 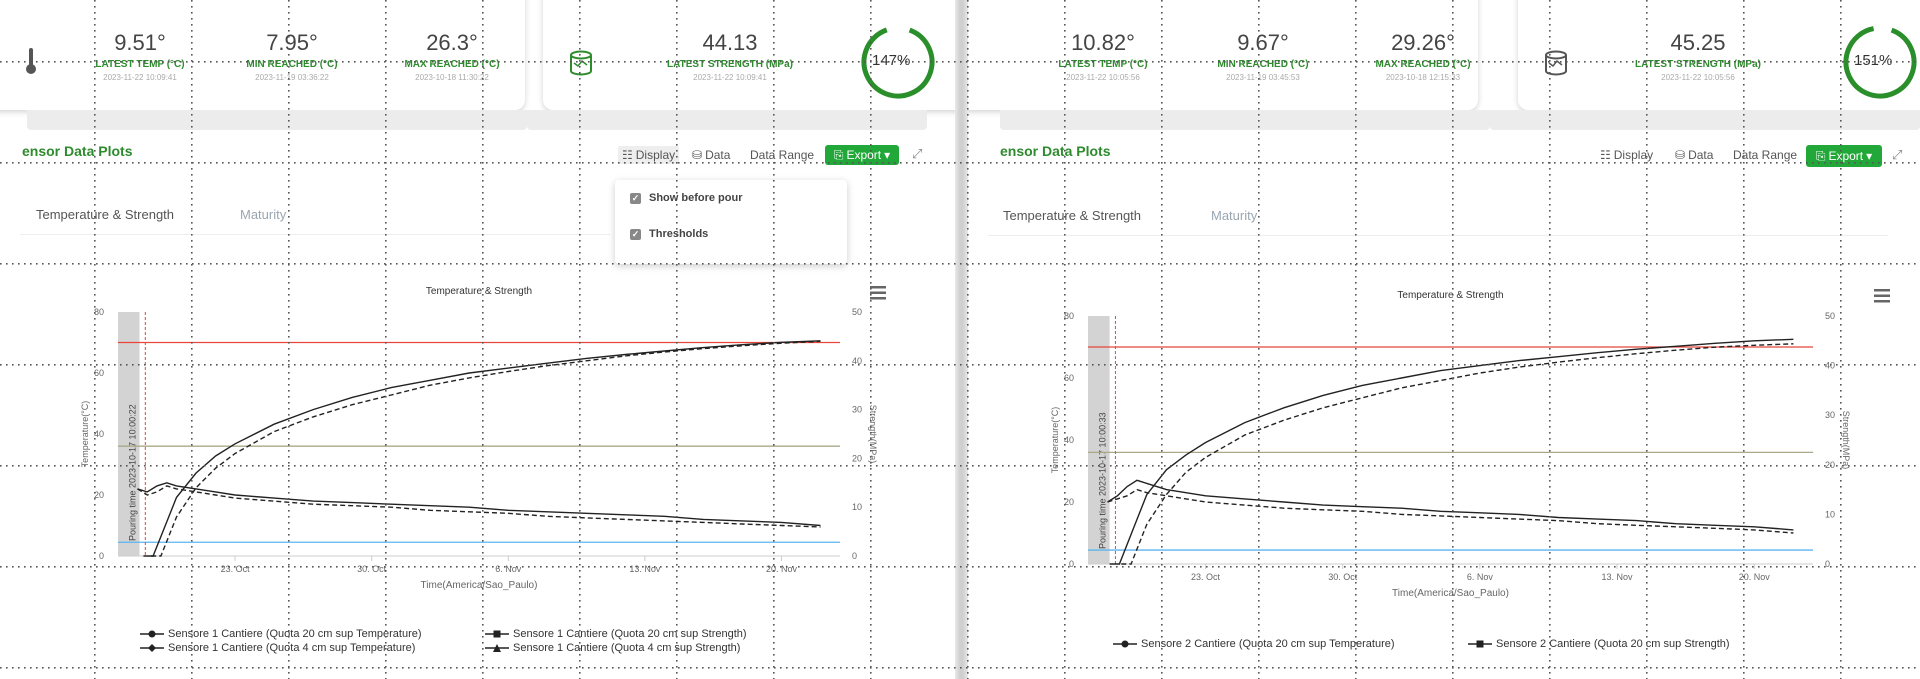 I want to click on pouring-time-label: Pouring time 2023-10-17 10:00:33, so click(x=1103, y=480).